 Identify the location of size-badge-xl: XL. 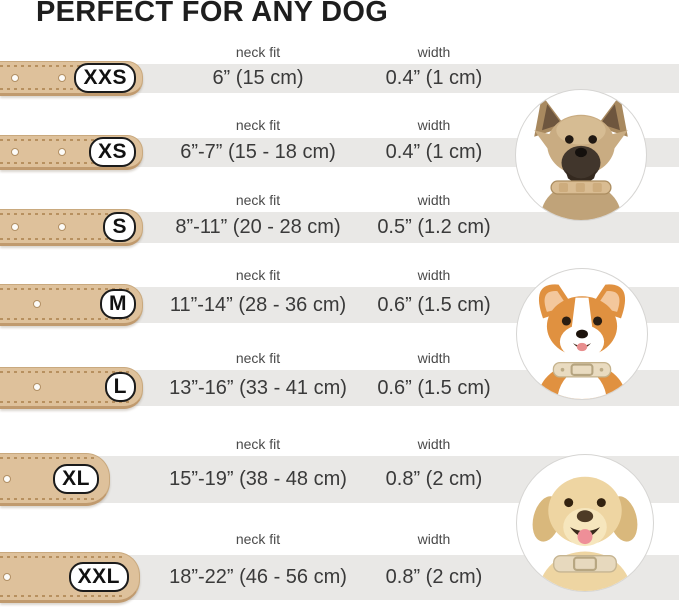
(76, 478).